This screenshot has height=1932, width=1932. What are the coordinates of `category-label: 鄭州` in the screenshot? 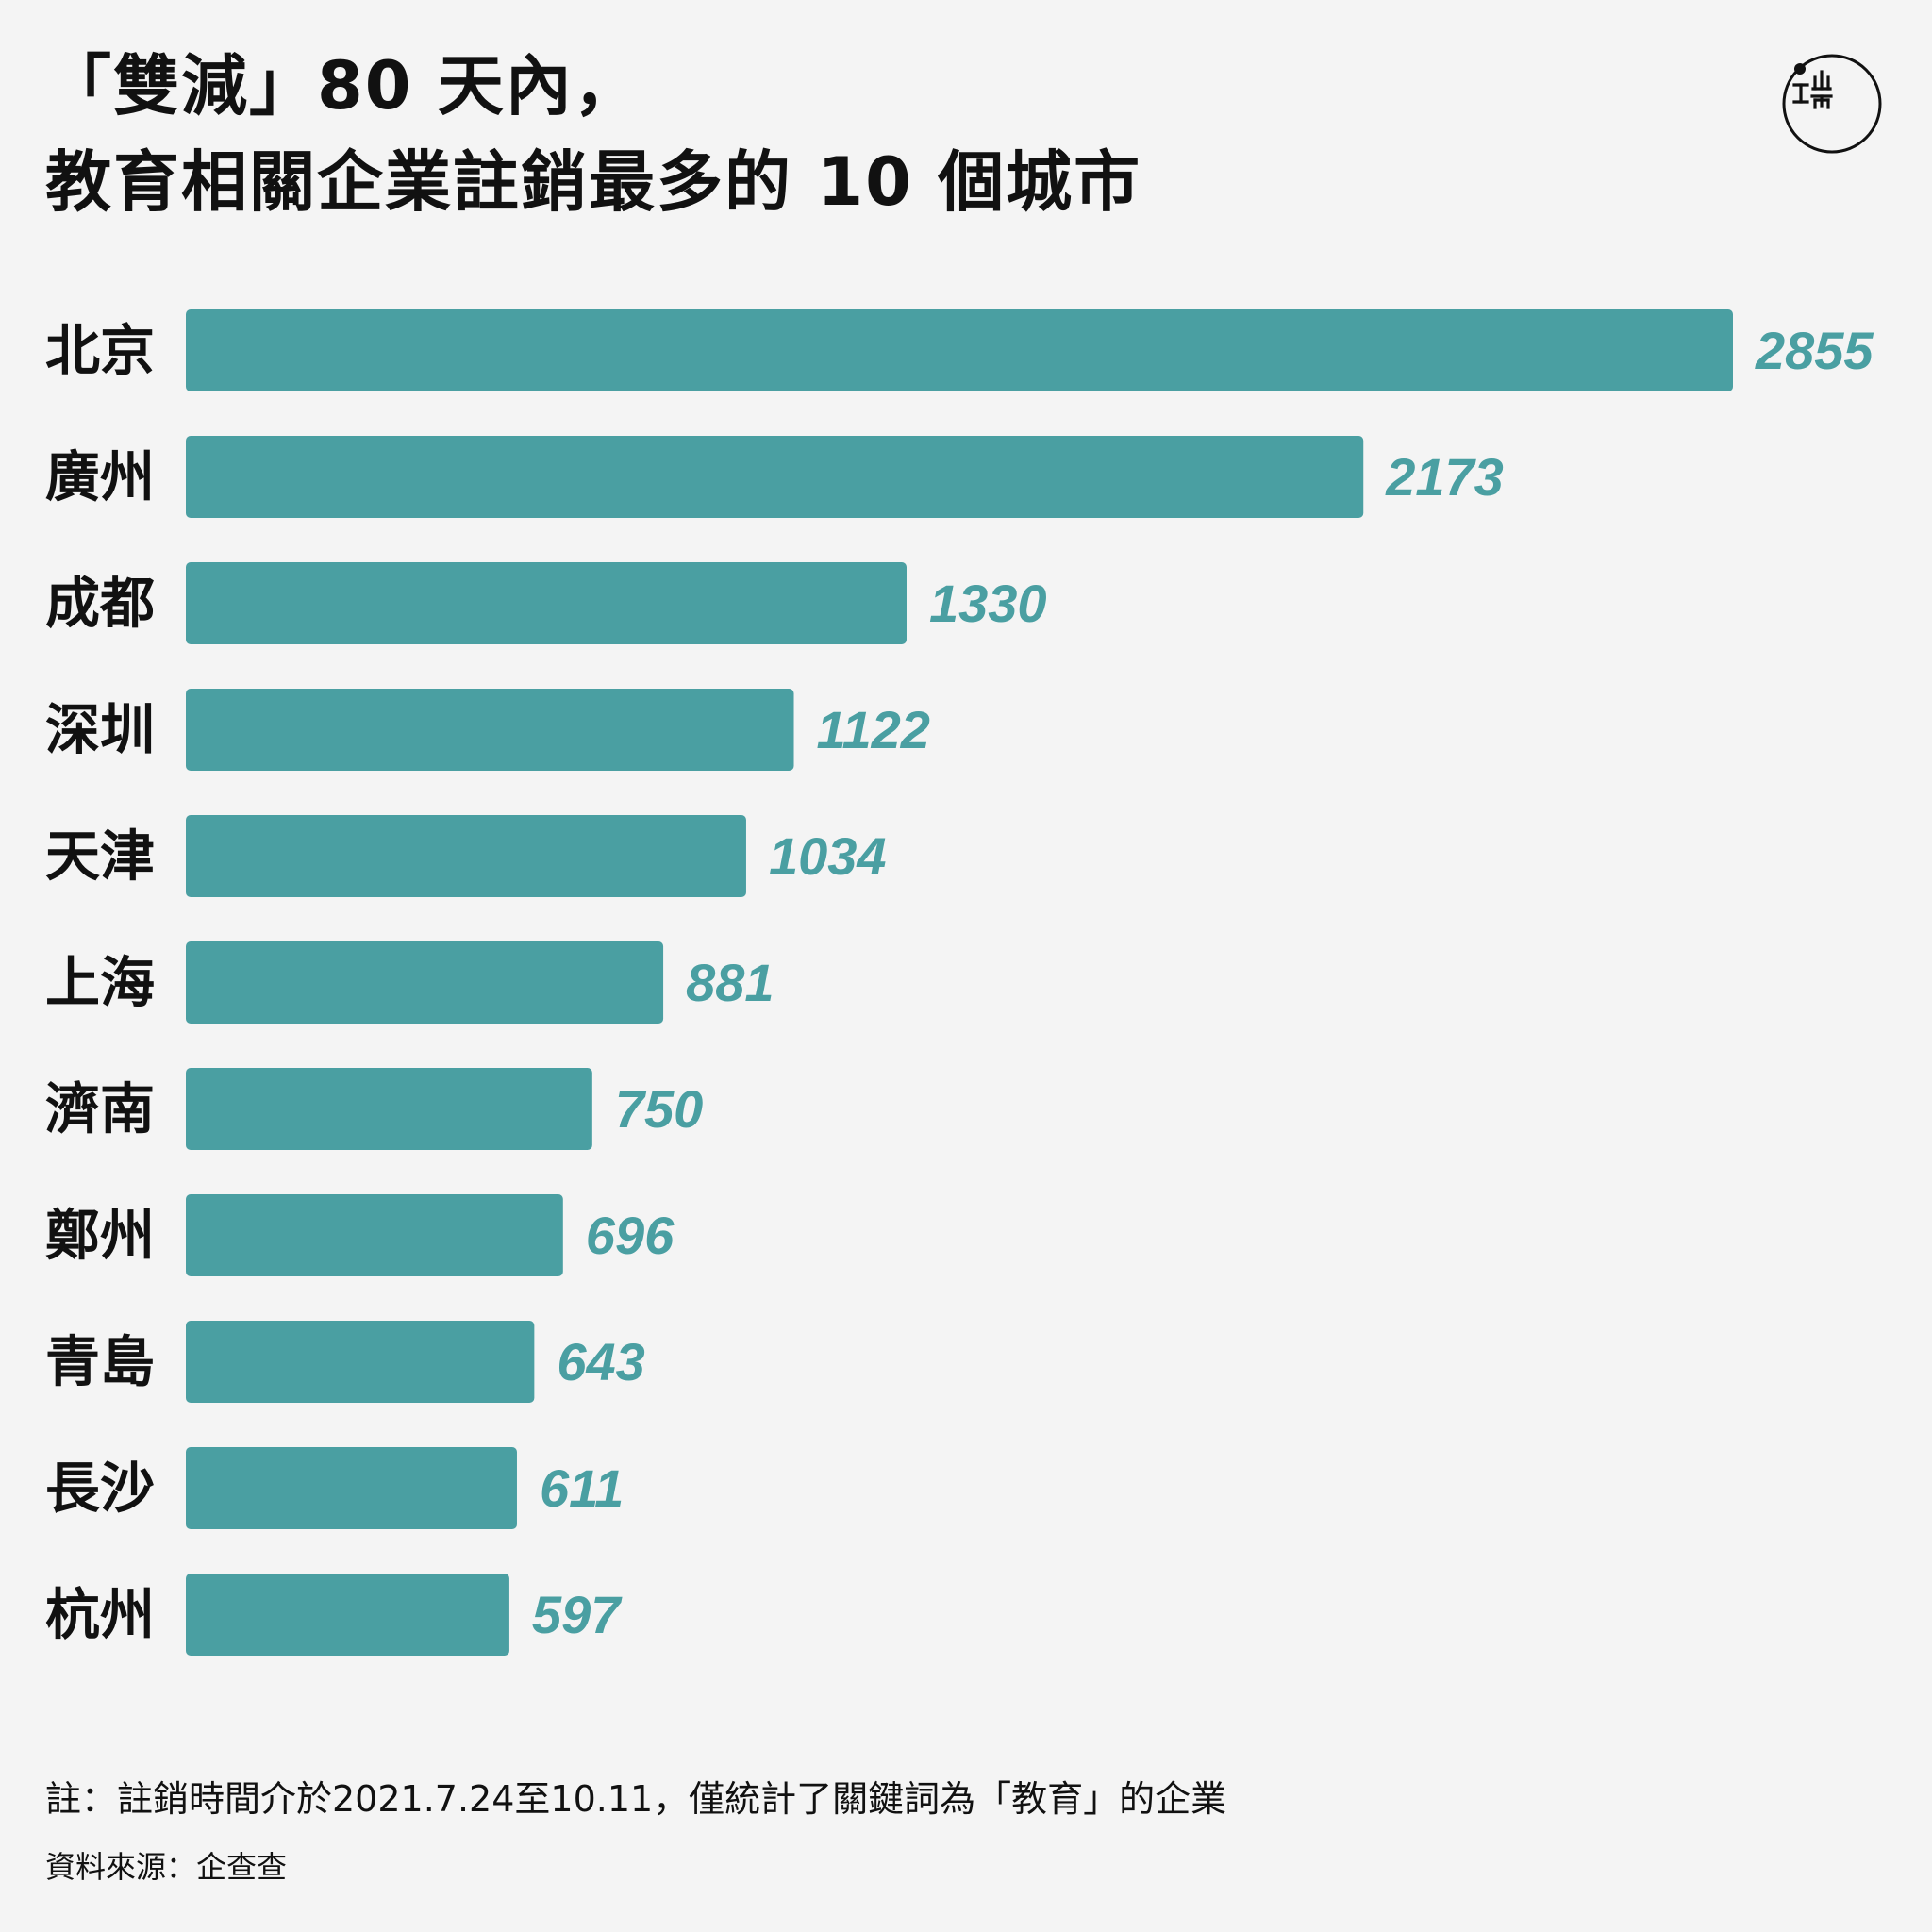 It's located at (100, 1236).